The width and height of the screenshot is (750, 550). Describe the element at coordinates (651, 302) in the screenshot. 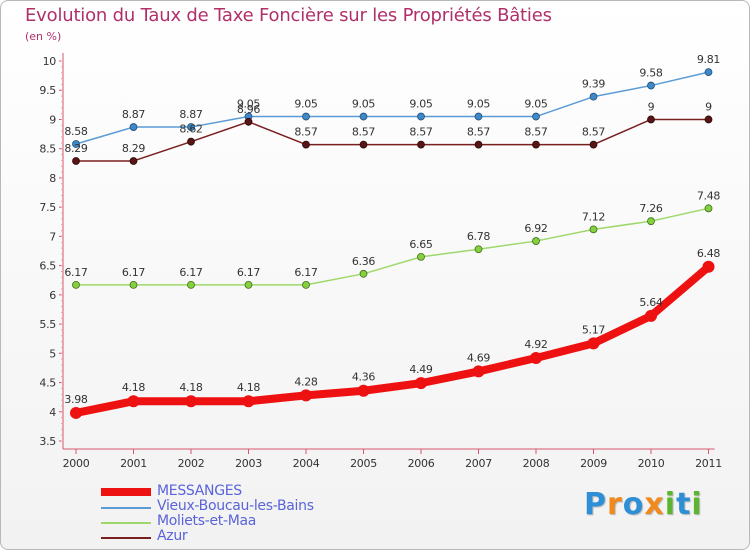

I see `data-label-messanges: 5.64` at that location.